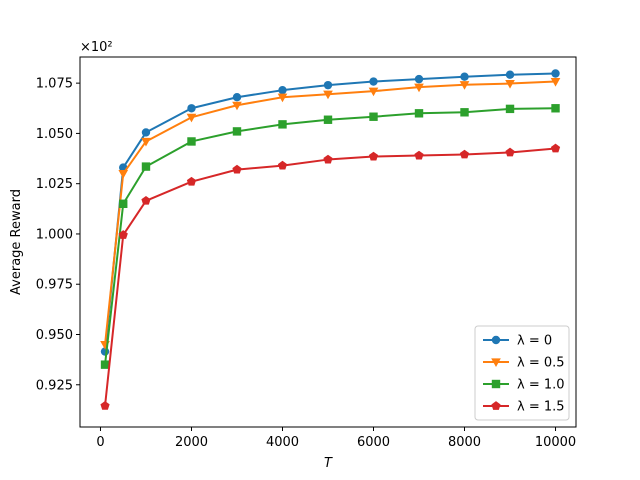 This screenshot has width=640, height=480. I want to click on x-tick-label: 0, so click(100, 442).